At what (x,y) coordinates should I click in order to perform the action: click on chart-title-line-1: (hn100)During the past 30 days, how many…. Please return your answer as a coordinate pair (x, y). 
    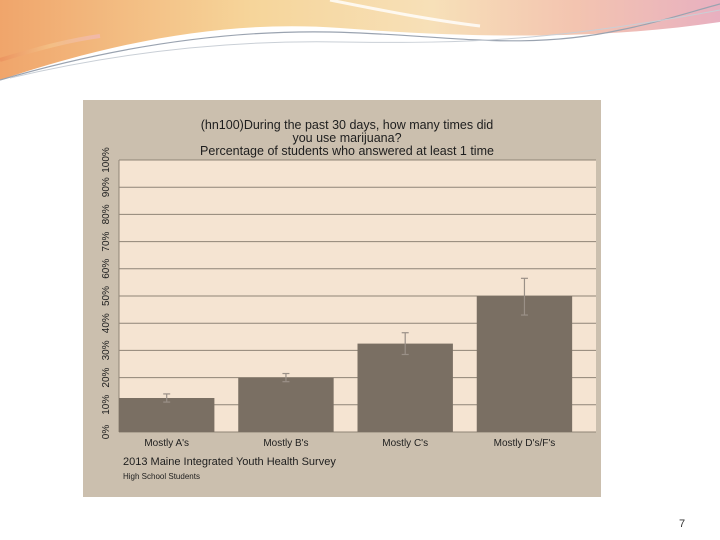
    Looking at the image, I should click on (347, 125).